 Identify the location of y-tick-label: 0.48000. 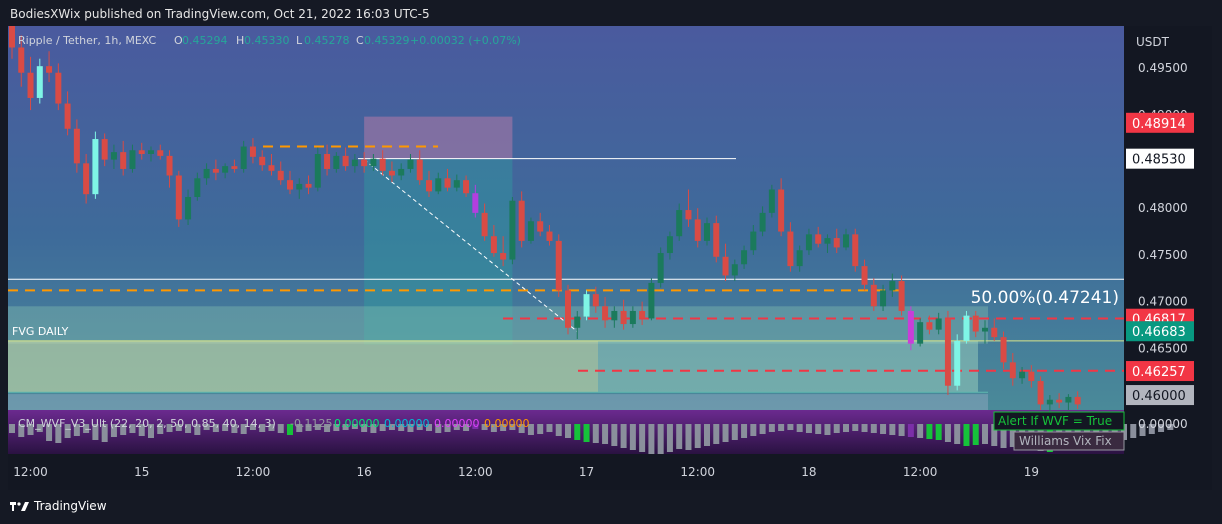
(1163, 208).